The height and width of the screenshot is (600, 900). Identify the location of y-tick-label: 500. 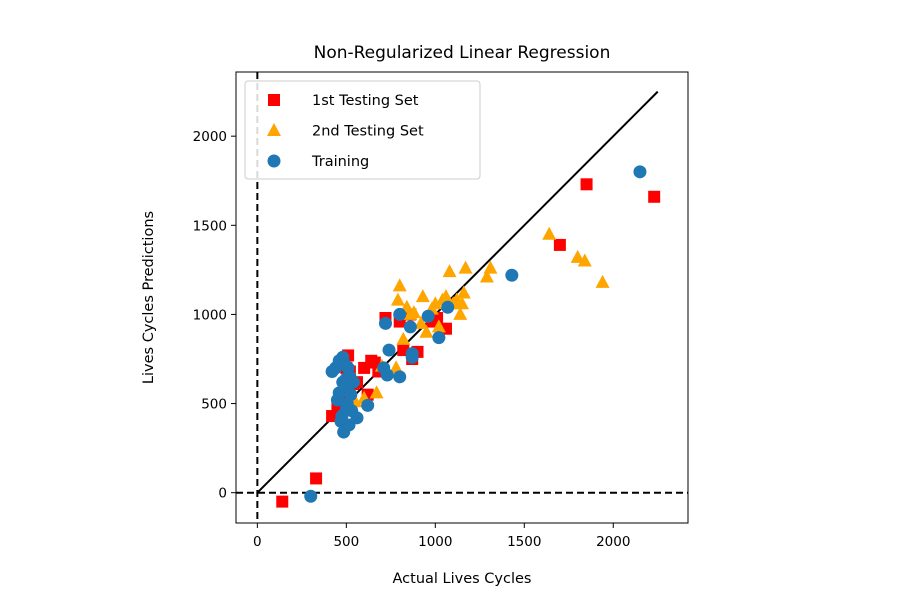
(214, 405).